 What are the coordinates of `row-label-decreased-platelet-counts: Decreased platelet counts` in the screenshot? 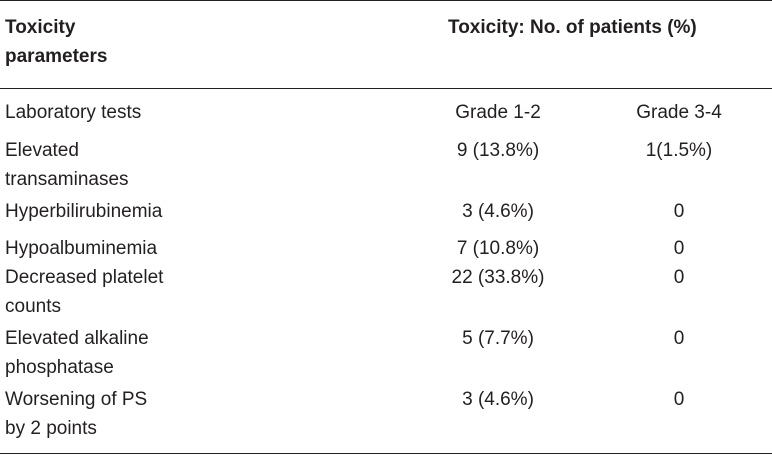 It's located at (135, 292).